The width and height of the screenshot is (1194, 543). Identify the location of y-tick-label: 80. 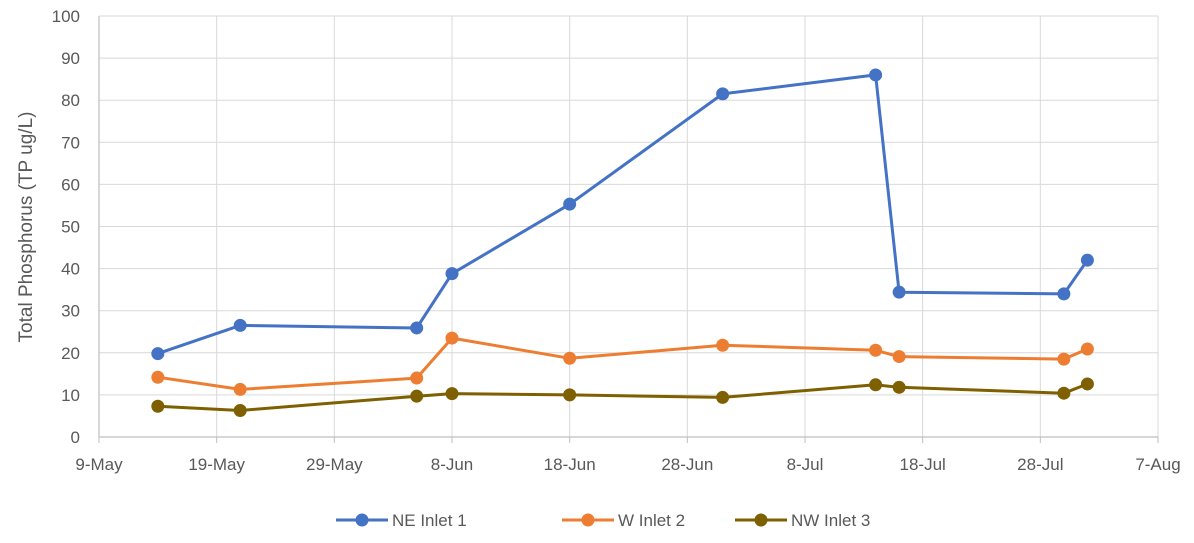
(70, 100).